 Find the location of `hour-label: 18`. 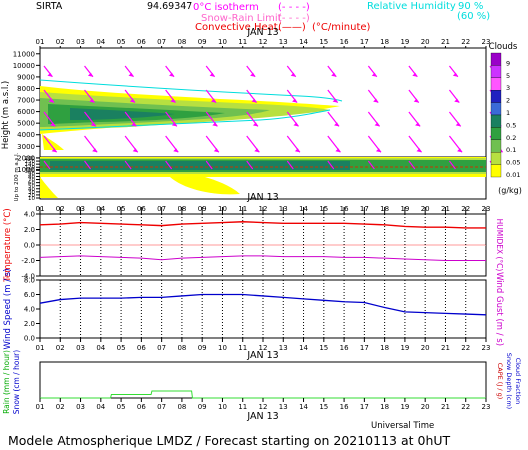

hour-label: 18 is located at coordinates (384, 407).